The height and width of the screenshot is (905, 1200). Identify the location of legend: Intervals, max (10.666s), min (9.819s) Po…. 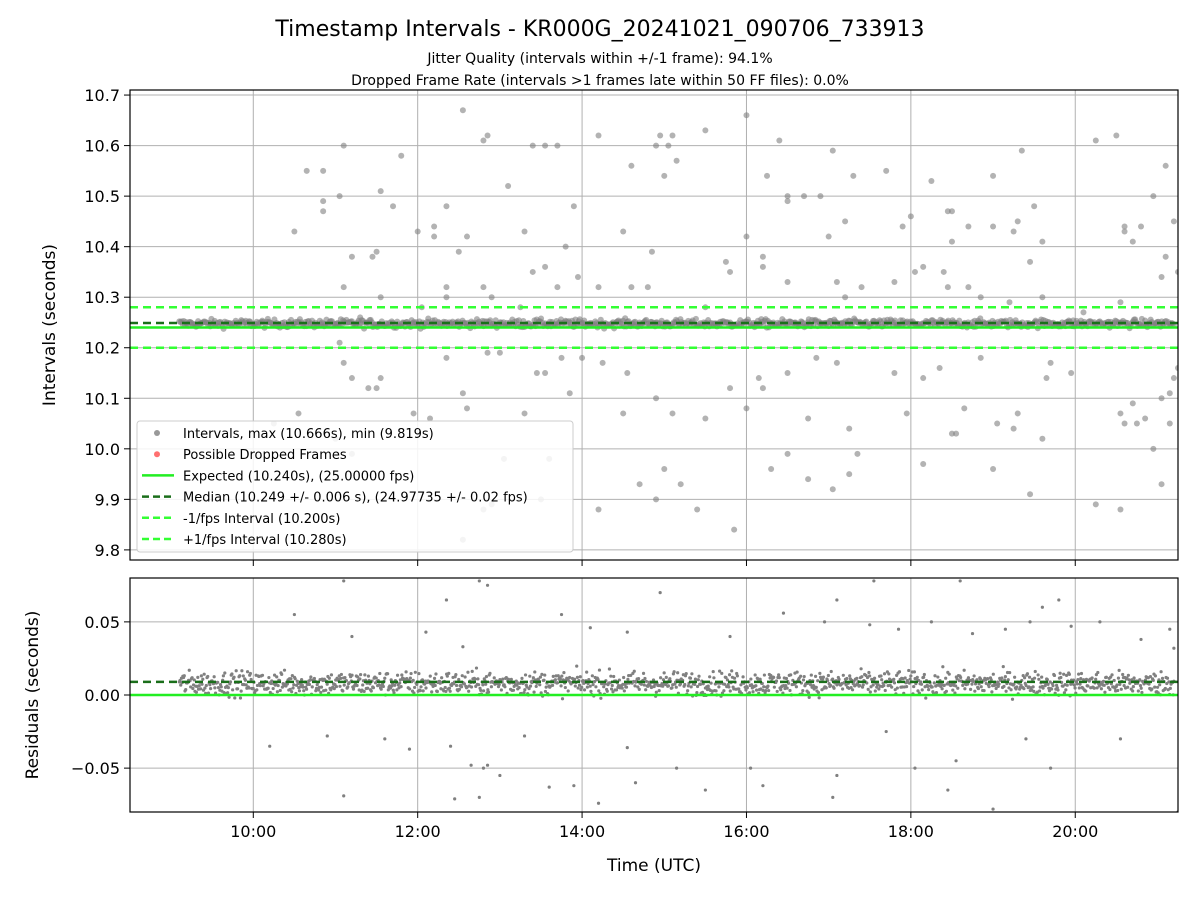
(355, 486).